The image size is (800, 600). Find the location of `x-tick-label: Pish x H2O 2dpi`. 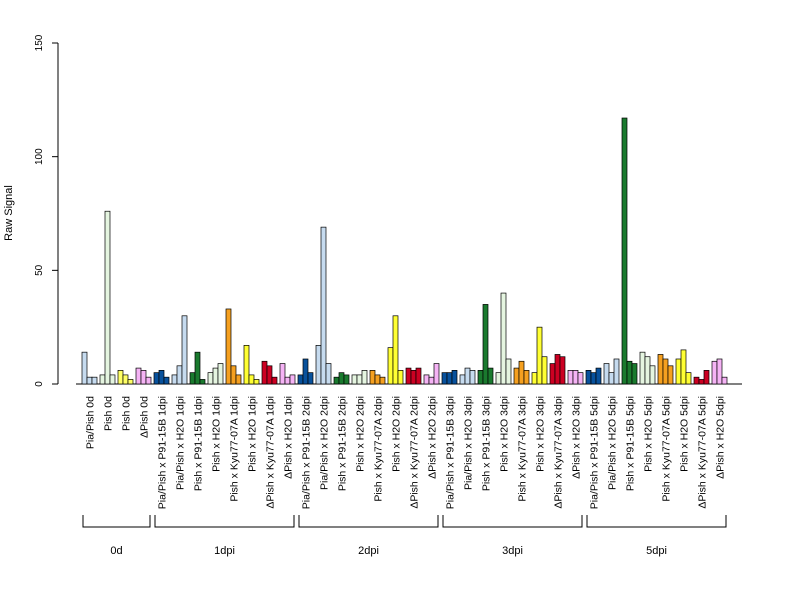

x-tick-label: Pish x H2O 2dpi is located at coordinates (361, 434).